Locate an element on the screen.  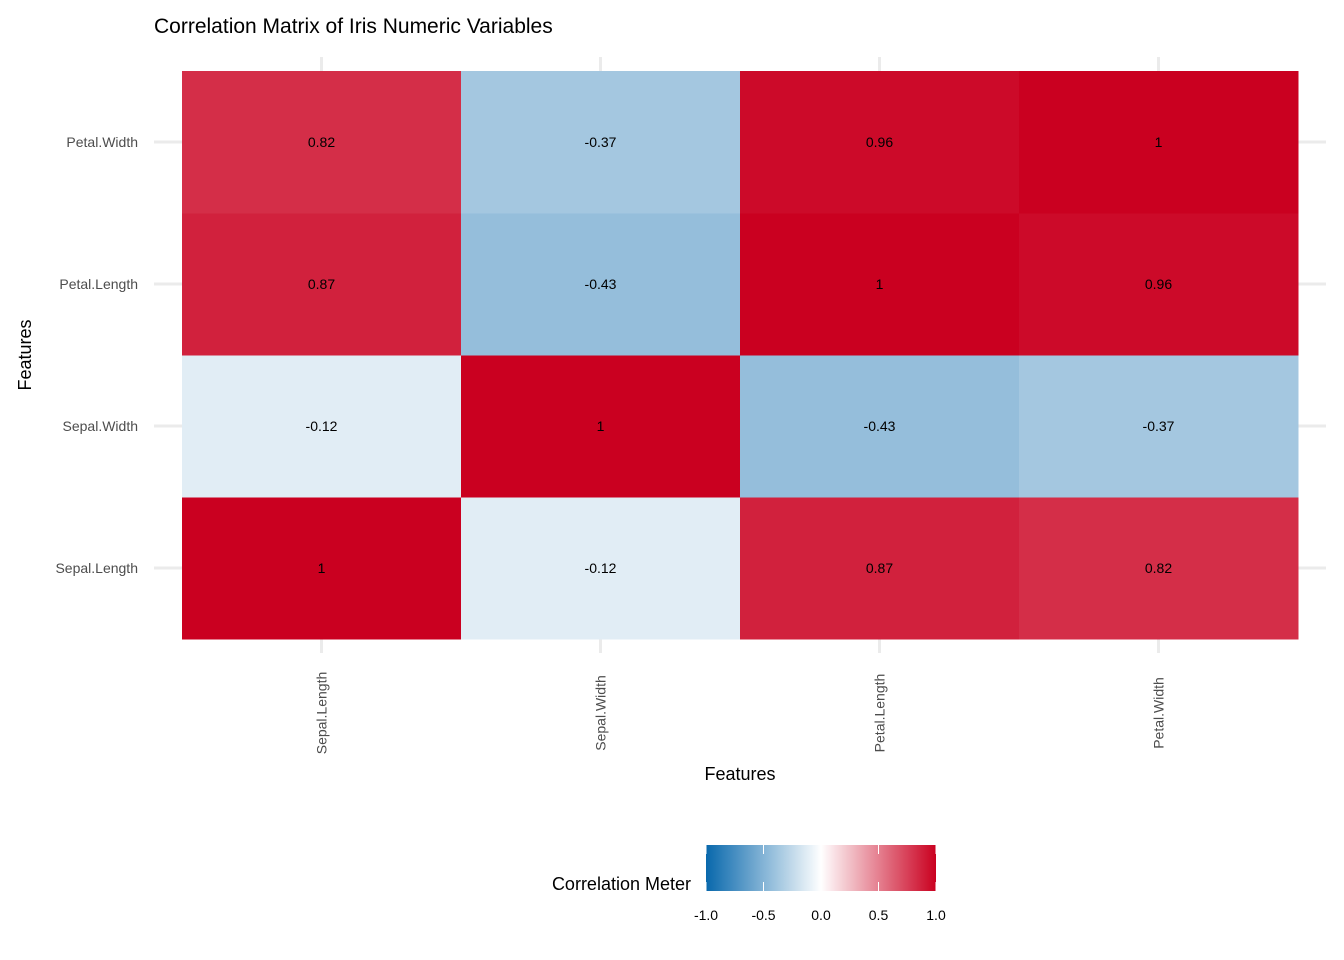
legend-title: Correlation Meter is located at coordinates (621, 884).